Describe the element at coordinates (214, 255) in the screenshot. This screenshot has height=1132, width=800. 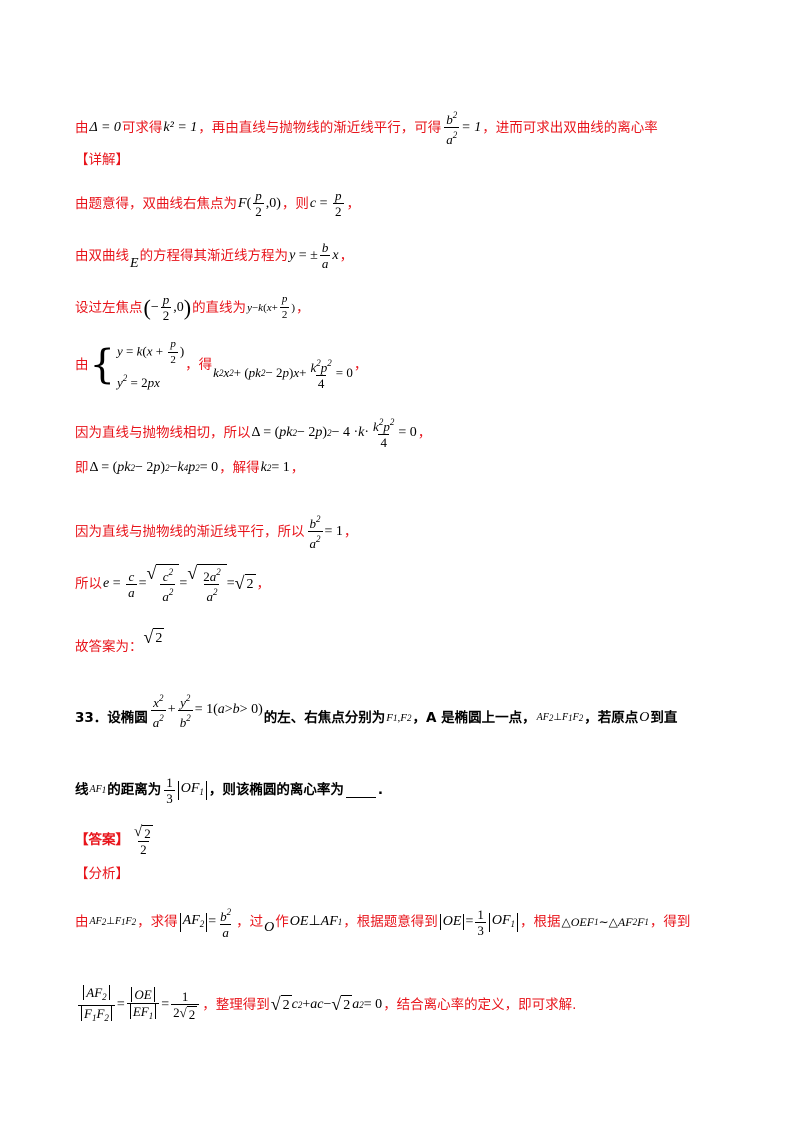
I see `text: 的方程得其渐近线方程为` at that location.